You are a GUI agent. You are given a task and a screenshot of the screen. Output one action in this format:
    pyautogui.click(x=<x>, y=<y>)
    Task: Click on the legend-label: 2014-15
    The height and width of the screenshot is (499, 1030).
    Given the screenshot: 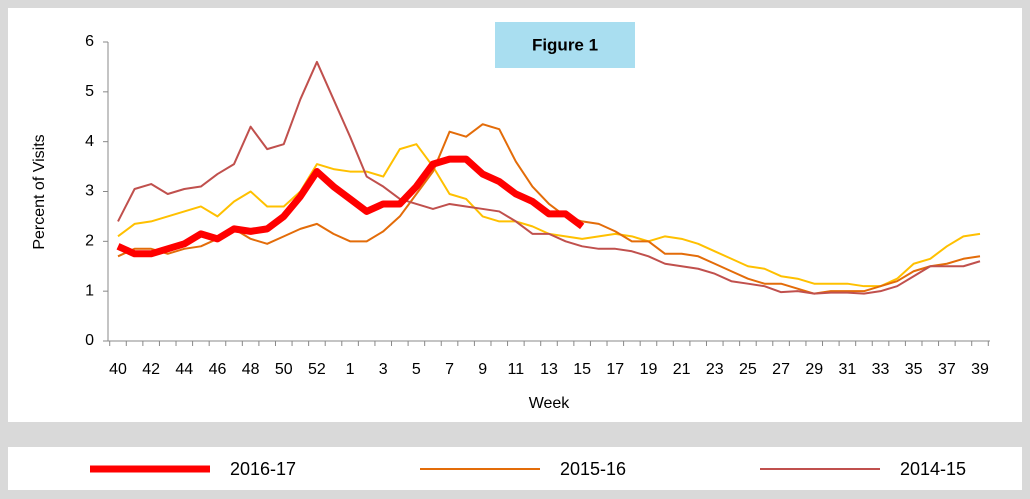 What is the action you would take?
    pyautogui.click(x=933, y=469)
    